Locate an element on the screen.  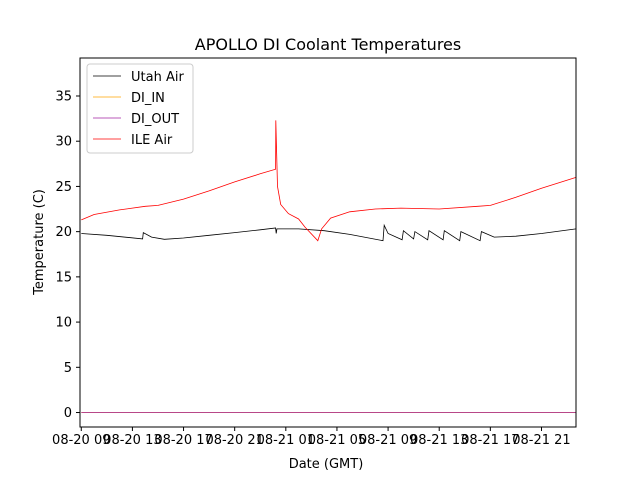
y-tick-label: 35 is located at coordinates (63, 96).